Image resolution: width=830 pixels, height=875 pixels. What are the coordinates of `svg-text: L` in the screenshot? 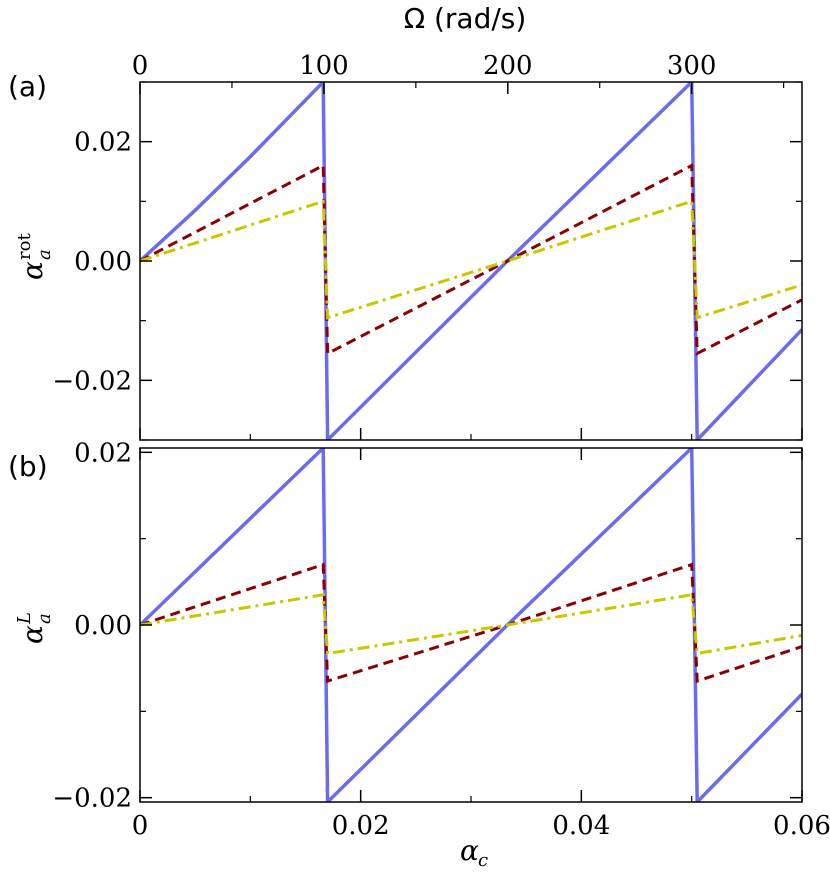 It's located at (24, 618).